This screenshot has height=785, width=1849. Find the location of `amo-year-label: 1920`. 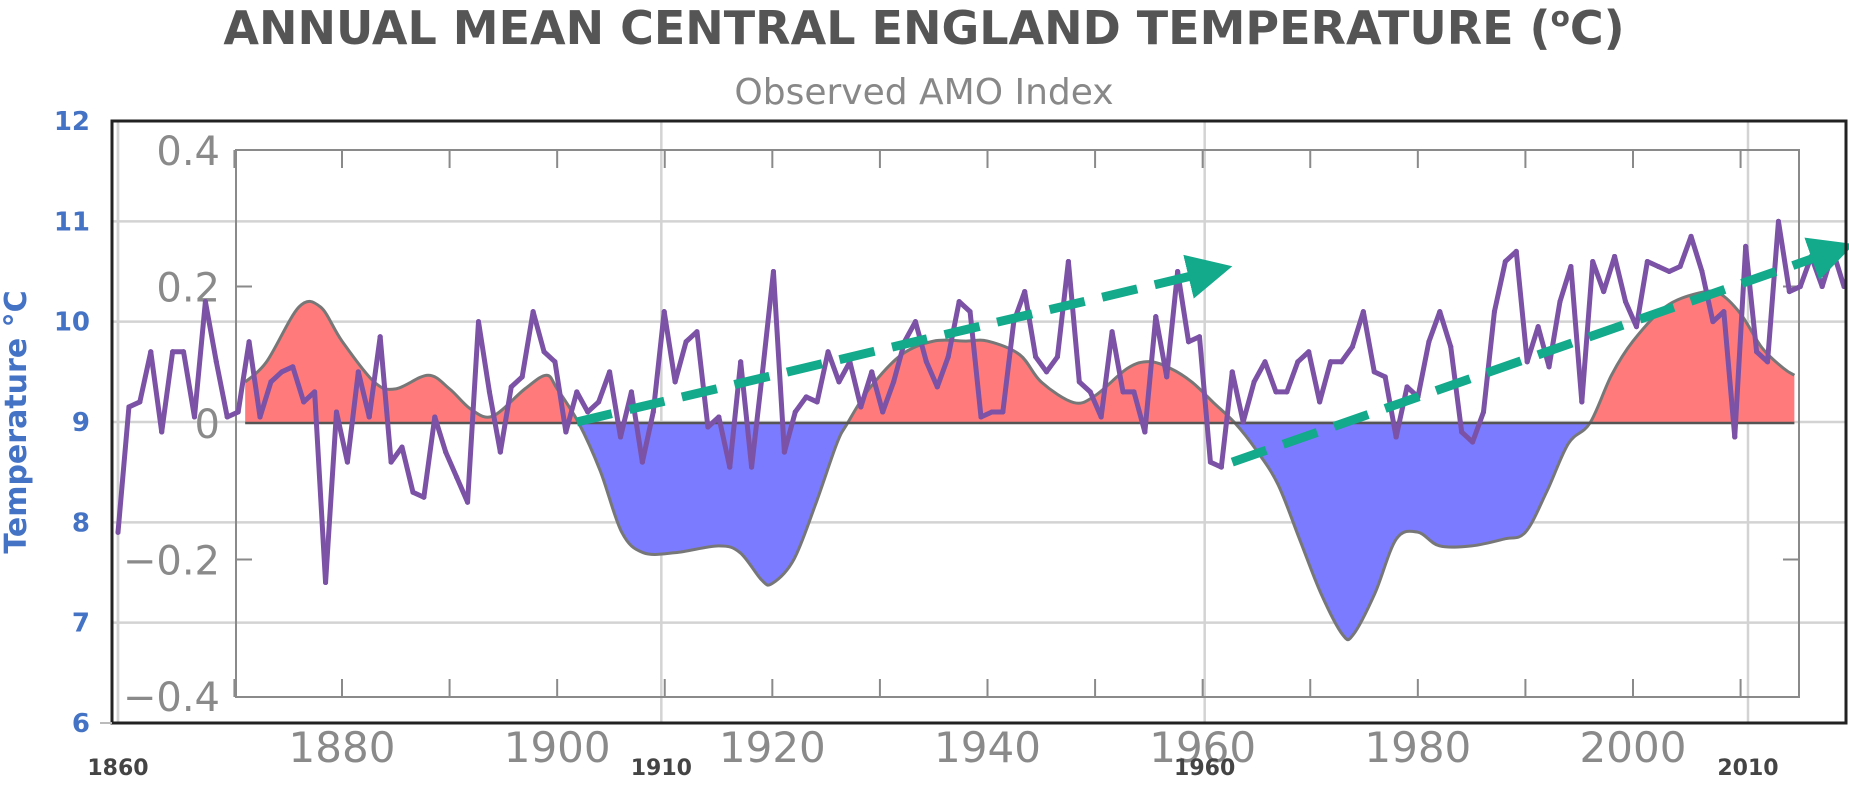

amo-year-label: 1920 is located at coordinates (772, 747).